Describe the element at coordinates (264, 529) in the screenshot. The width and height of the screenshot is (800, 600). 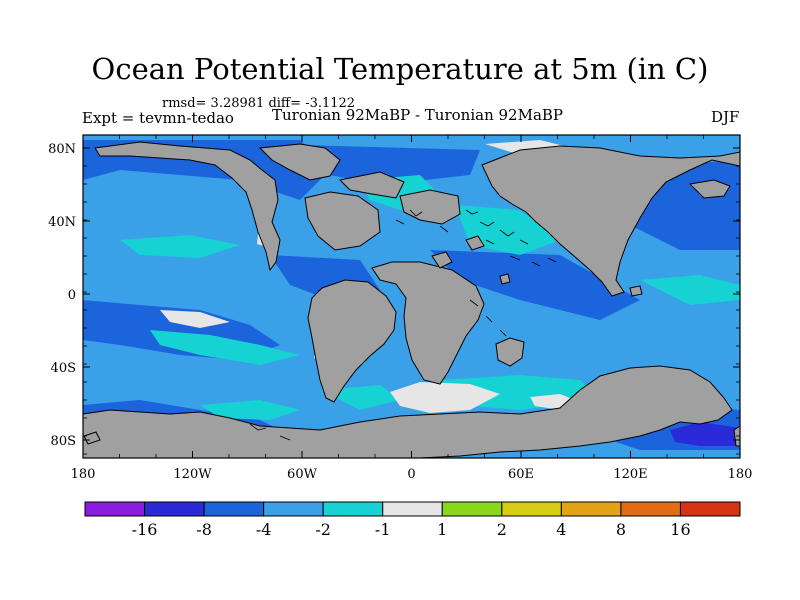
I see `colorbar-label: -4` at that location.